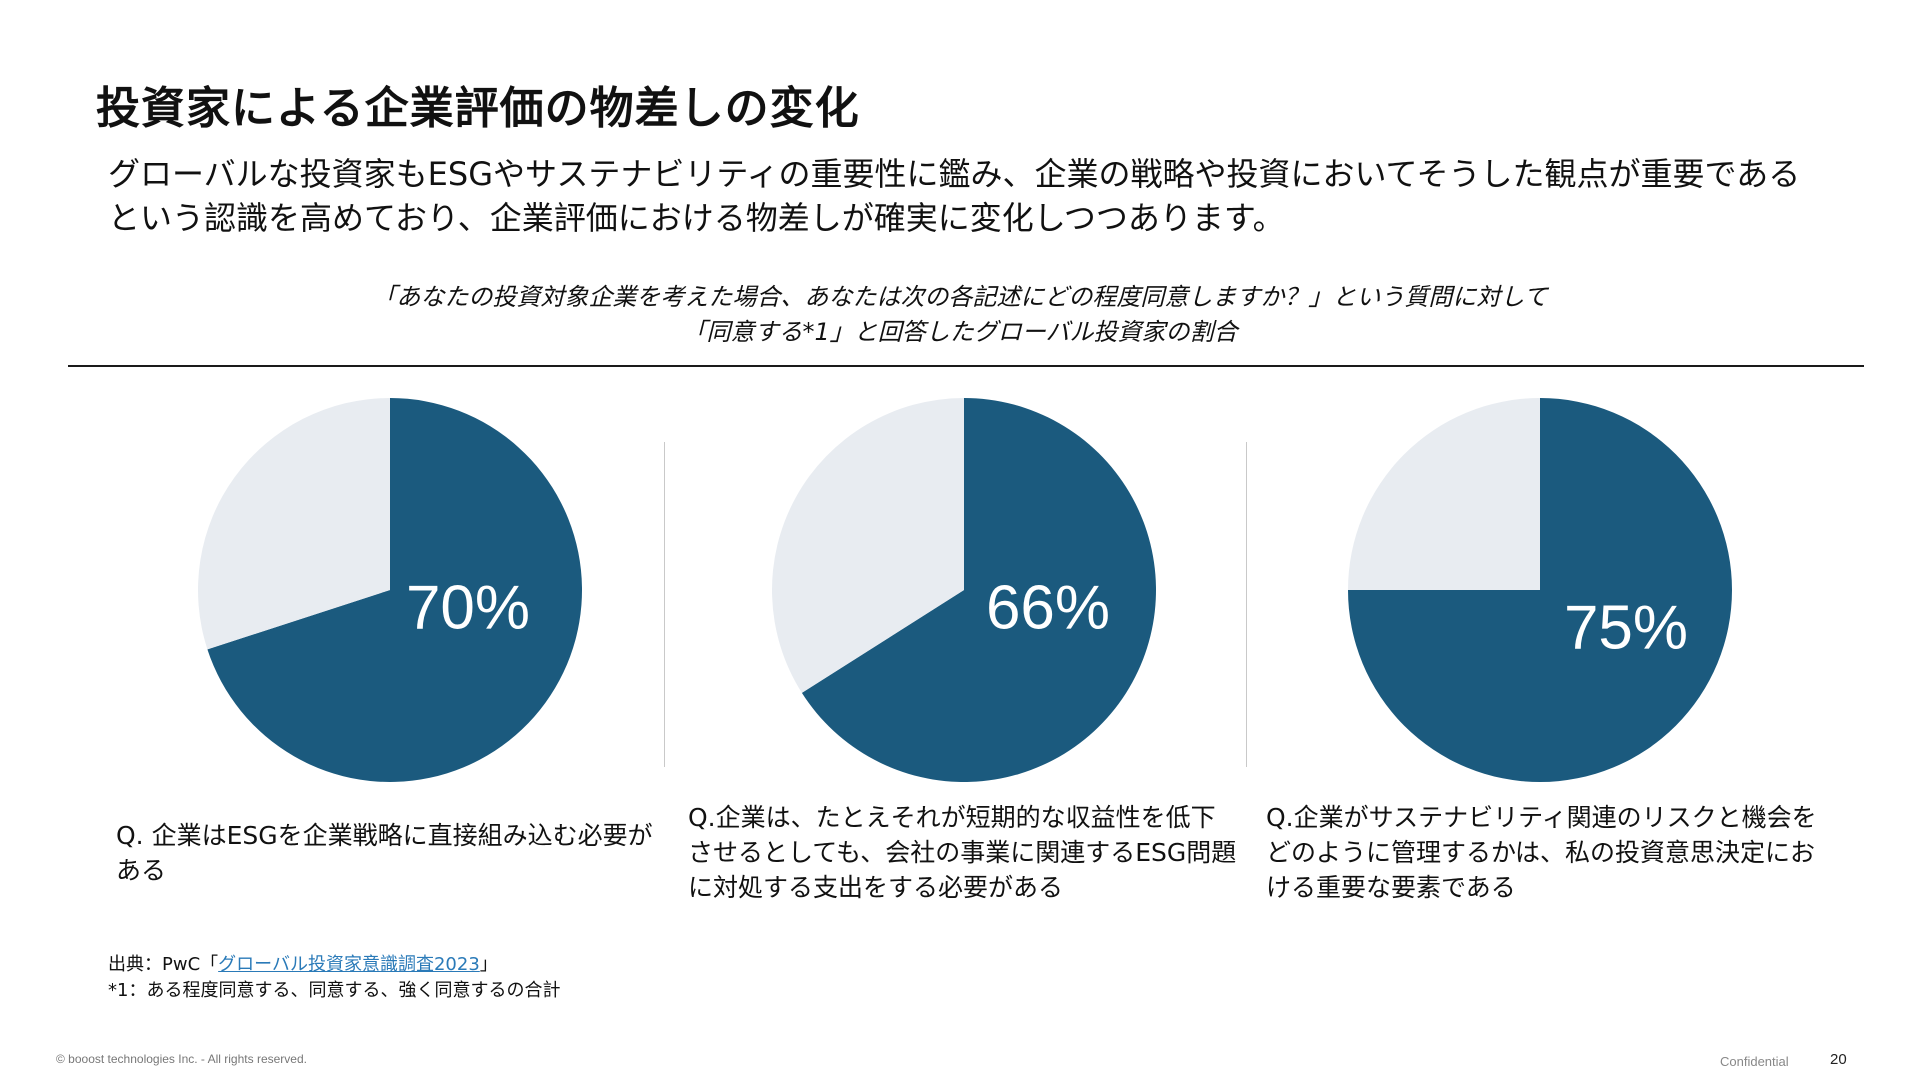  I want to click on pie-3-value-label: 75%, so click(1626, 627).